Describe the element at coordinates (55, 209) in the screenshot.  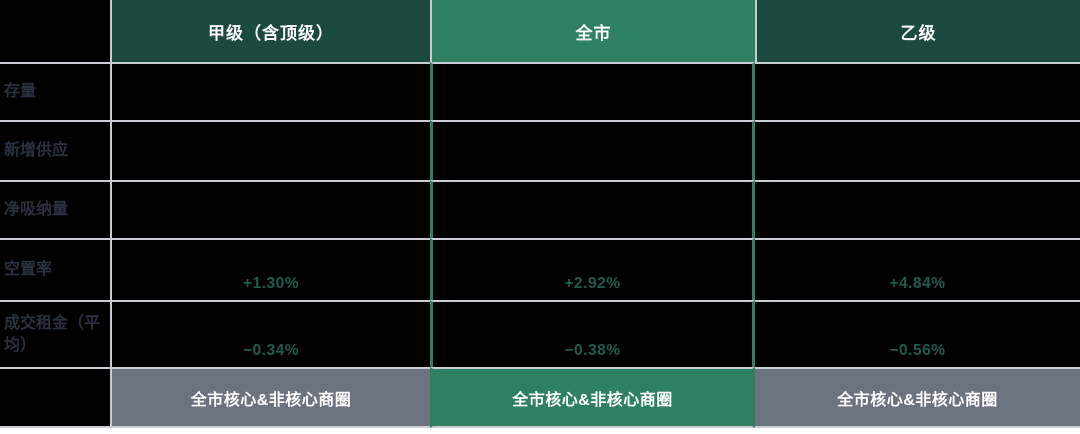
I see `row-label-net-absorption: 净吸纳量` at that location.